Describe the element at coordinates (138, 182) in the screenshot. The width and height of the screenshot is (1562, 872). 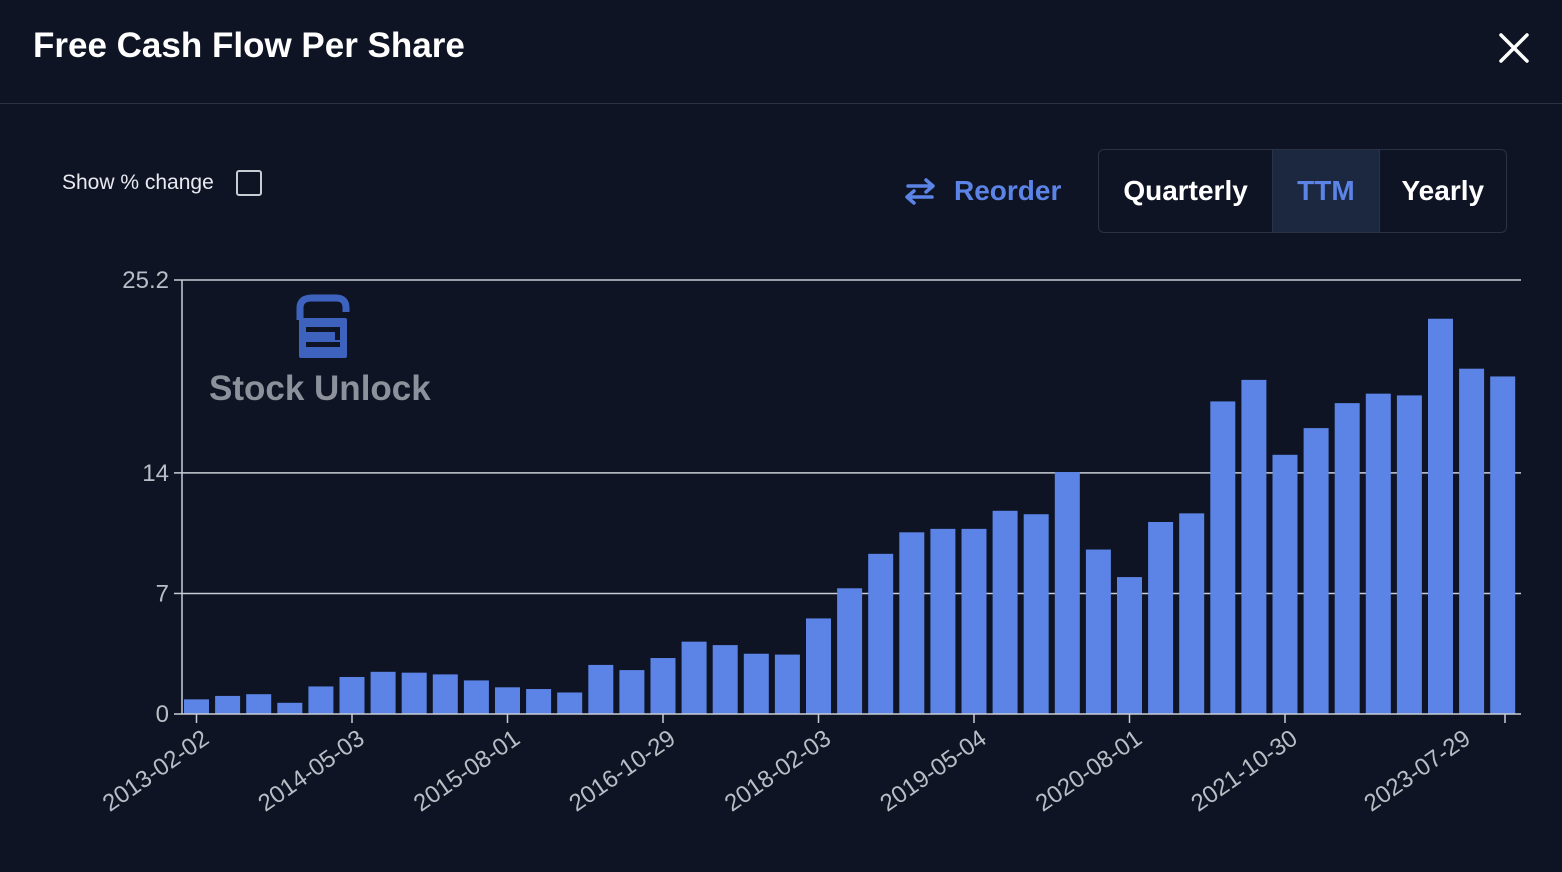
I see `show-change-label: Show % change` at that location.